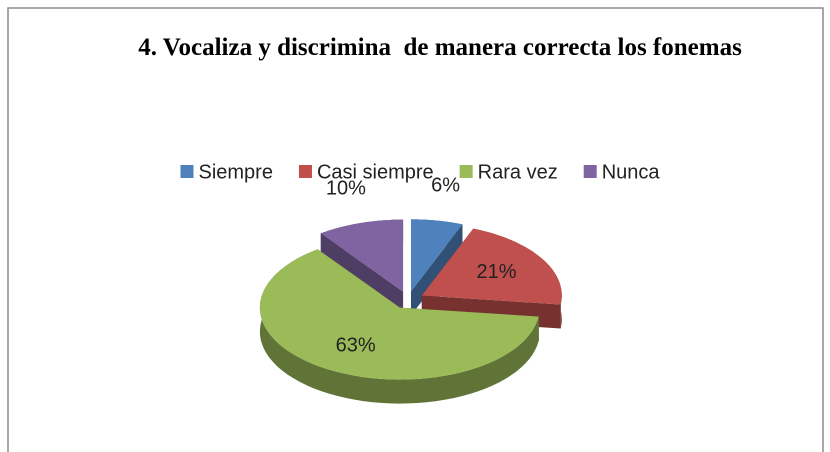  I want to click on data-label: 6%, so click(445, 185).